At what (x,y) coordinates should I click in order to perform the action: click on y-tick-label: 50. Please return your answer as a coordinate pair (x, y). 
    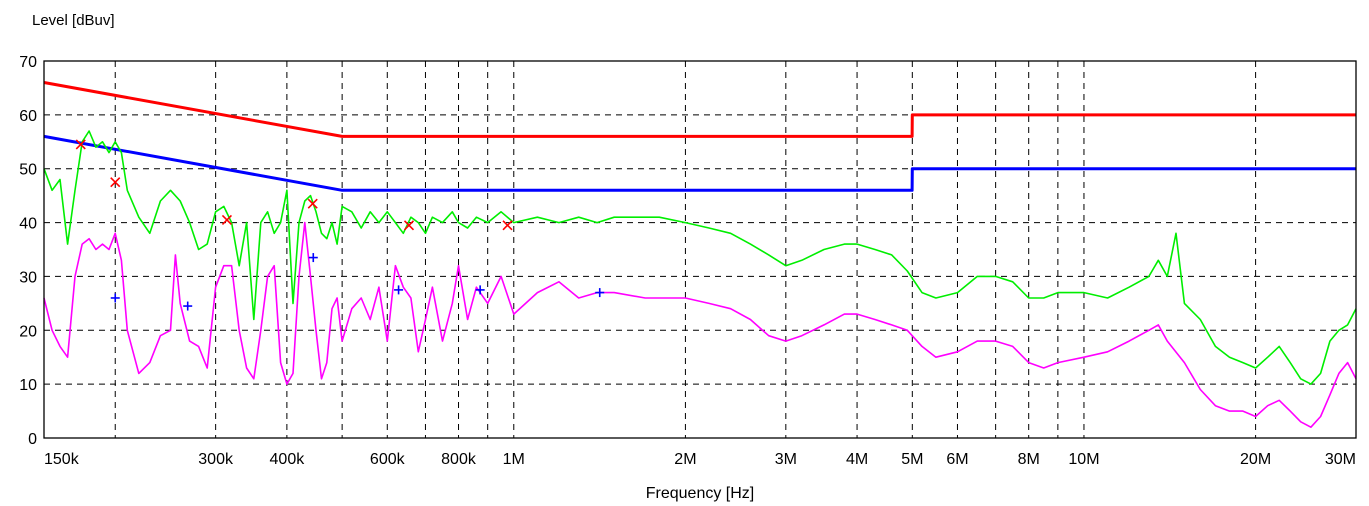
    Looking at the image, I should click on (28, 170).